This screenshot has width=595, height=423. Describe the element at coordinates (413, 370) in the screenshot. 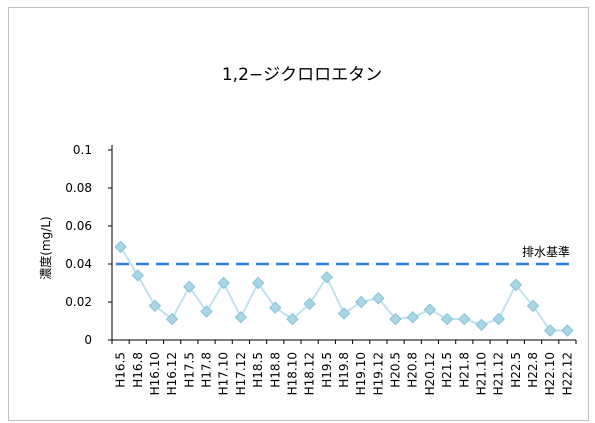

I see `x-tick-label: H20.8` at that location.